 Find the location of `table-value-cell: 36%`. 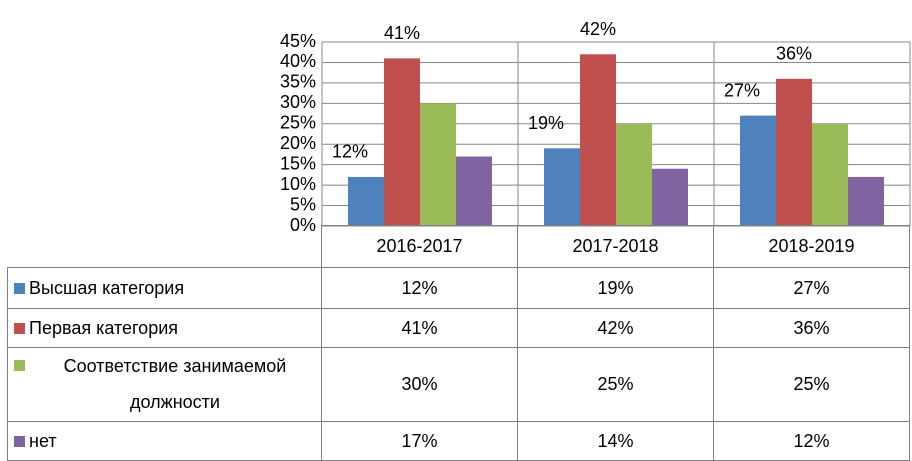

table-value-cell: 36% is located at coordinates (811, 328).